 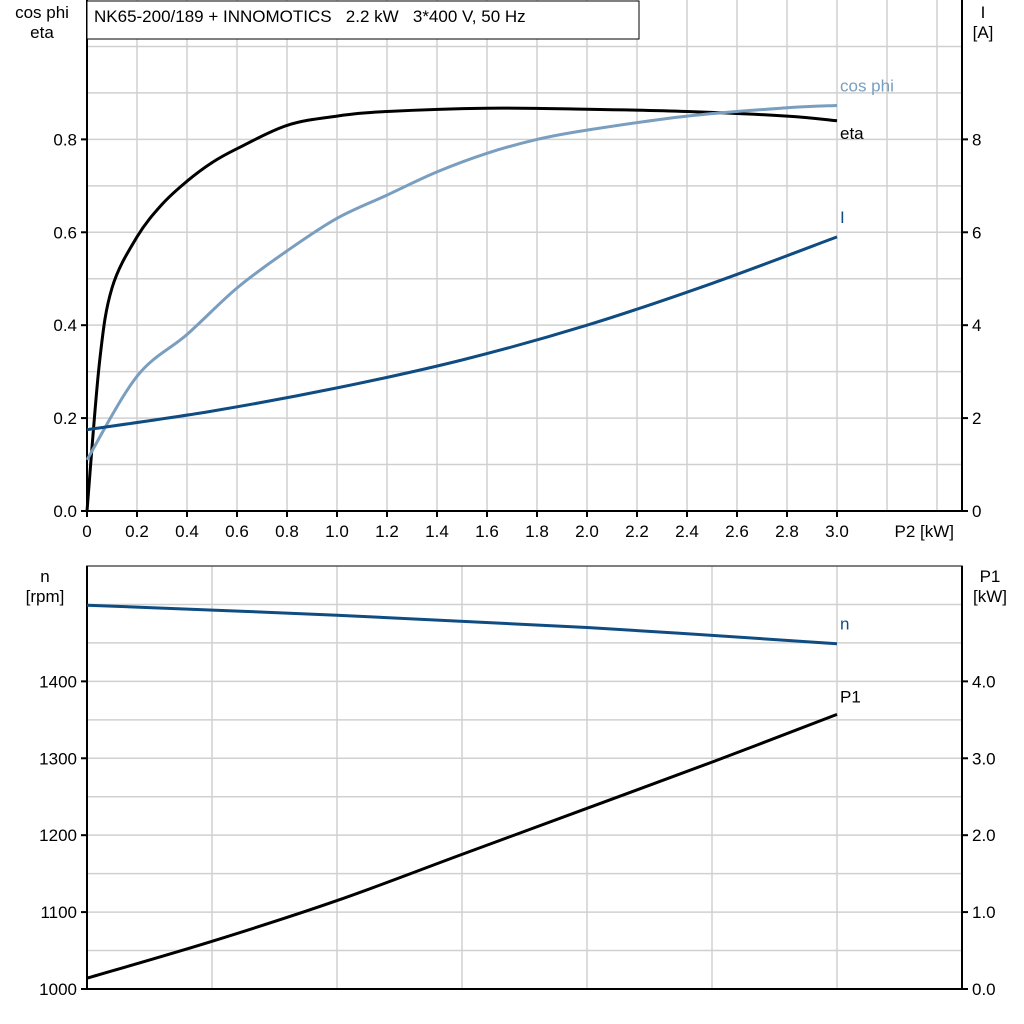 I want to click on y-axis-label-left: n, so click(x=44, y=576).